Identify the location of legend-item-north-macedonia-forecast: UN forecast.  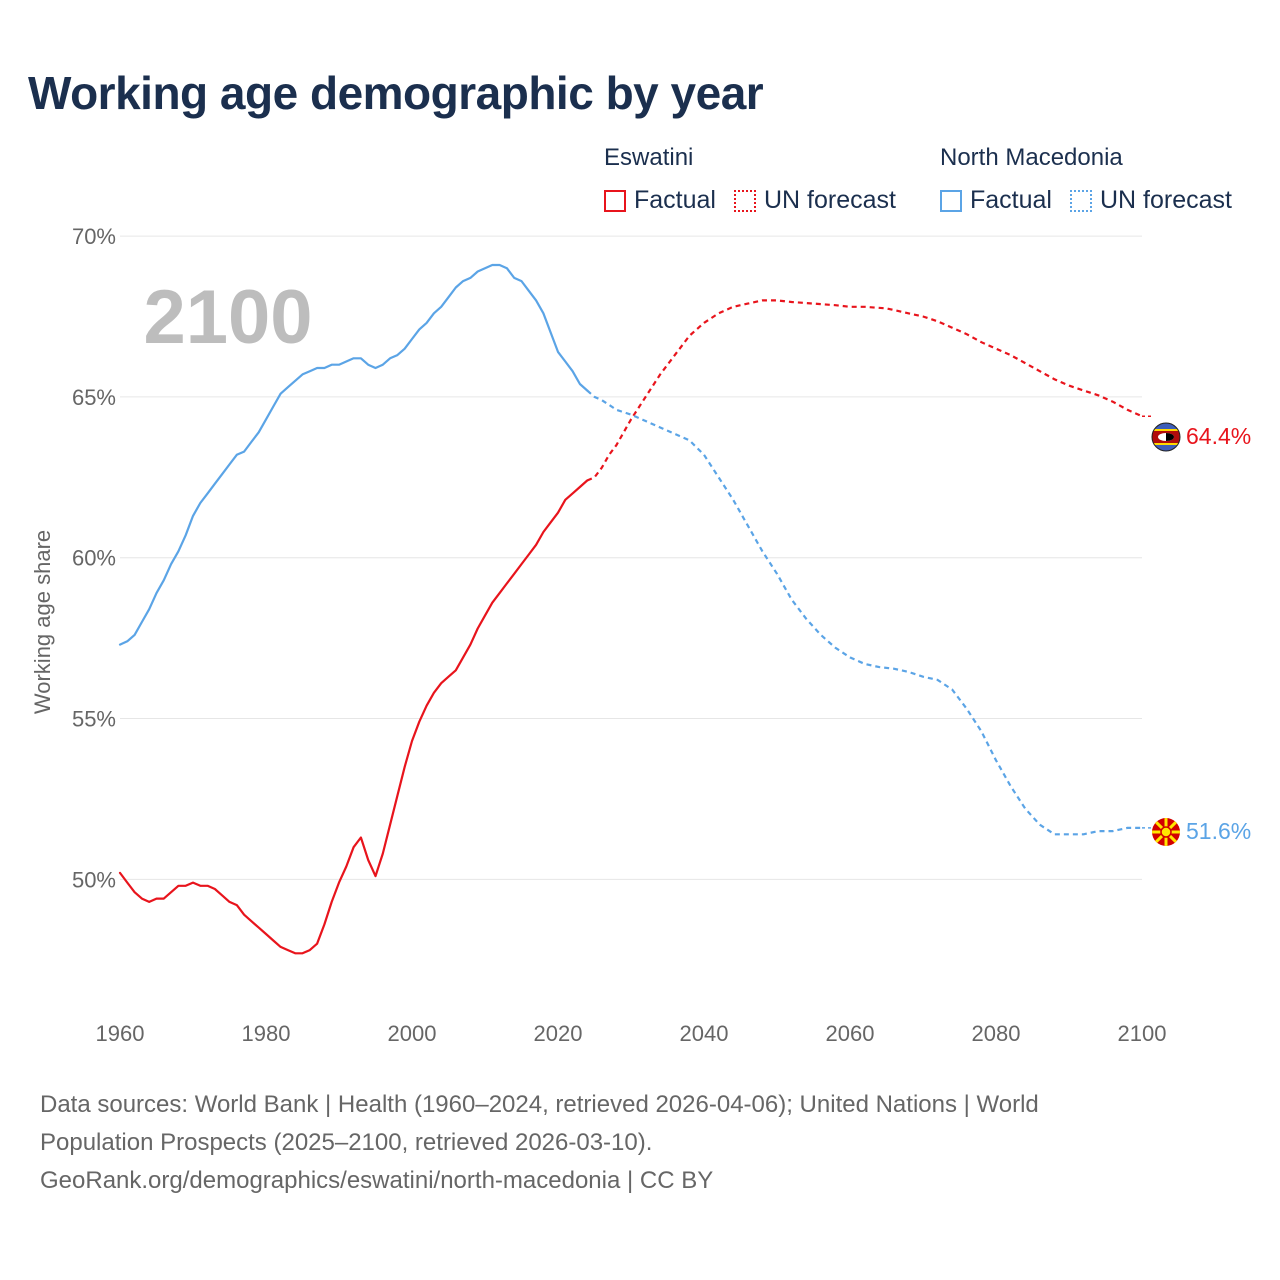
(1150, 200).